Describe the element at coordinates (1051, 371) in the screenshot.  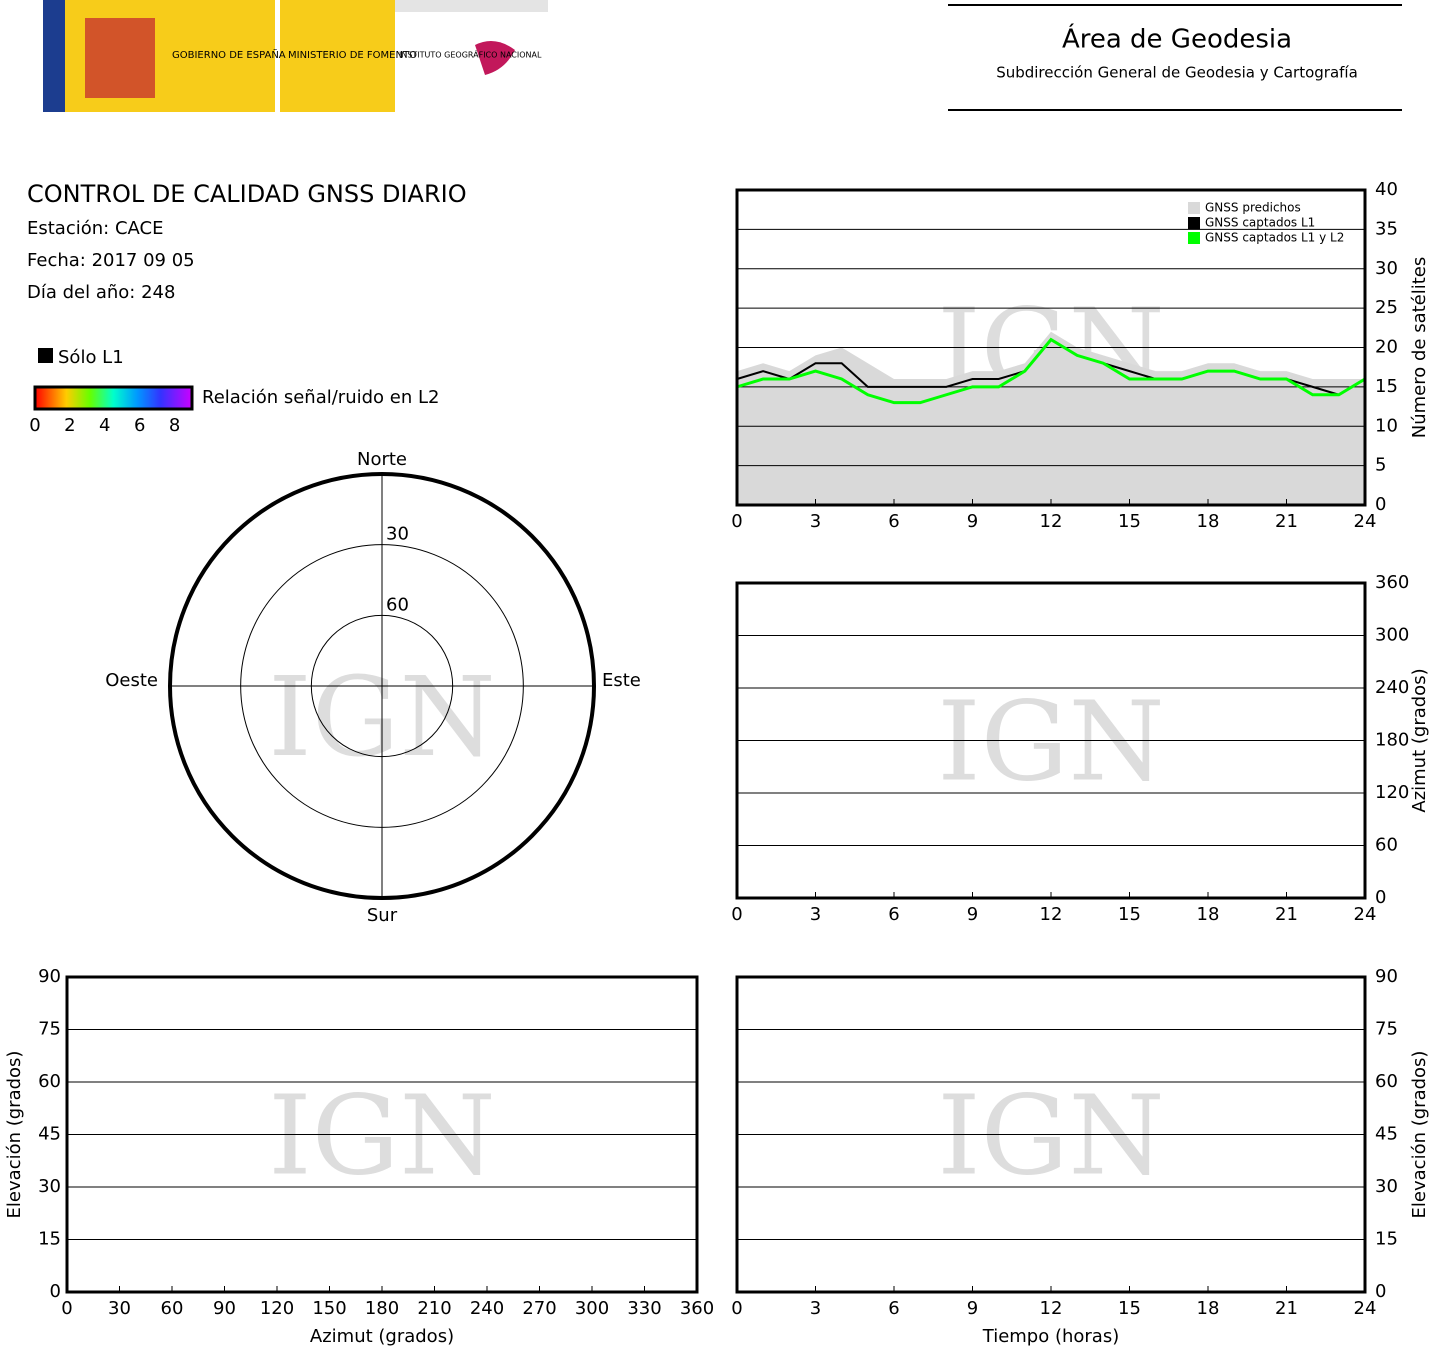
I see `series-line` at that location.